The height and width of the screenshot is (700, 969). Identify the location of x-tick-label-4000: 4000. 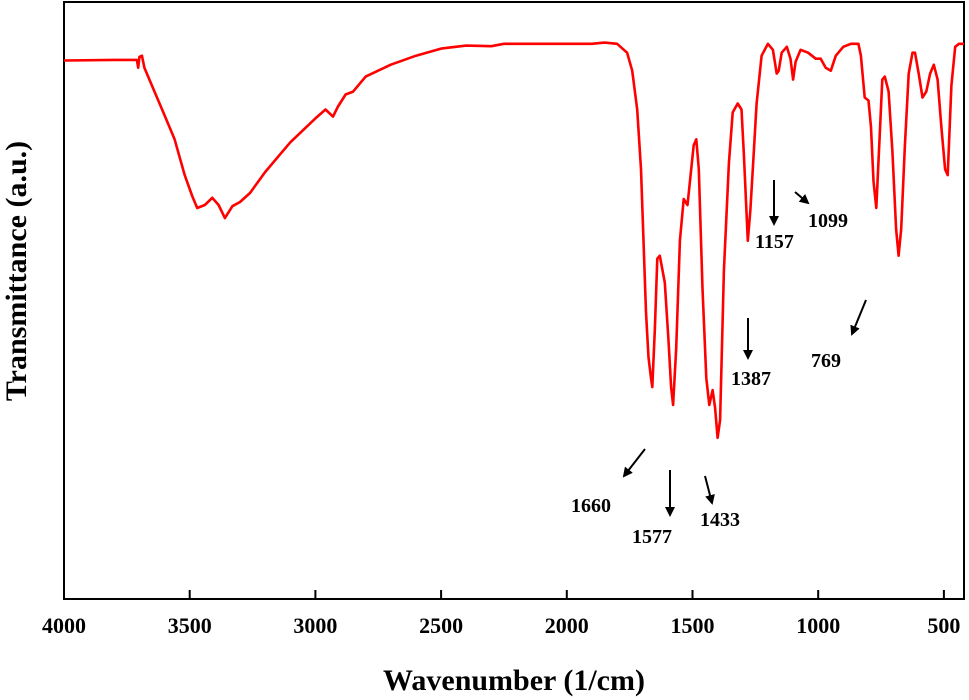
(64, 625).